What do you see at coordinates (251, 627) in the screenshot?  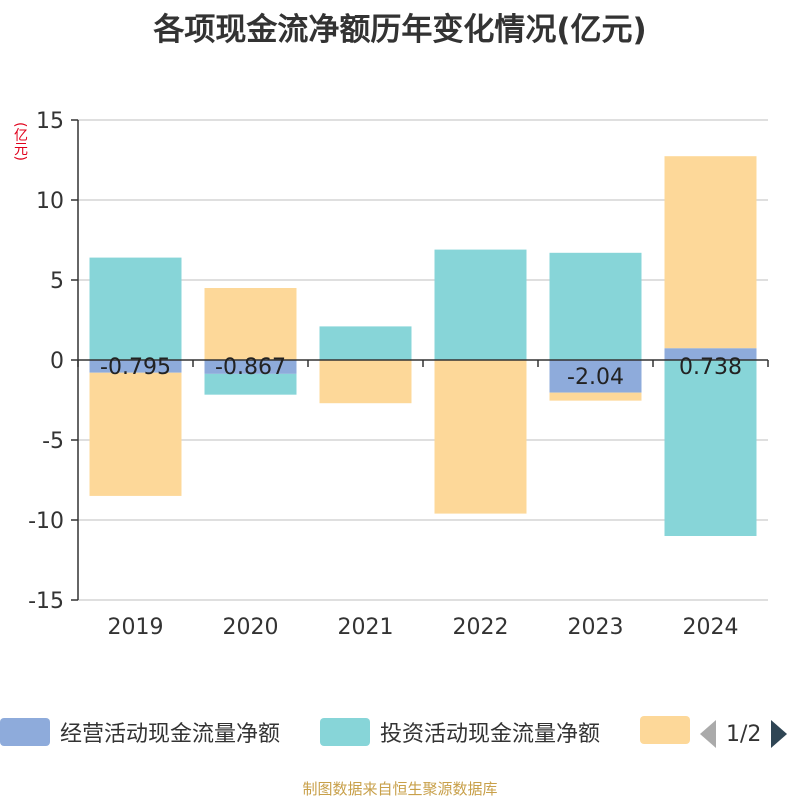 I see `x-tick-label: 2020` at bounding box center [251, 627].